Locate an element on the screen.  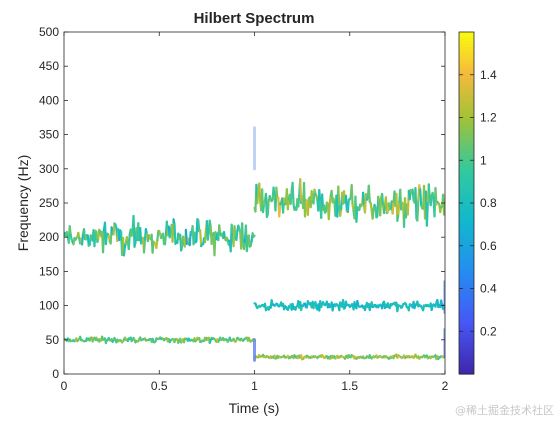
x-tick-label: 1 is located at coordinates (254, 386).